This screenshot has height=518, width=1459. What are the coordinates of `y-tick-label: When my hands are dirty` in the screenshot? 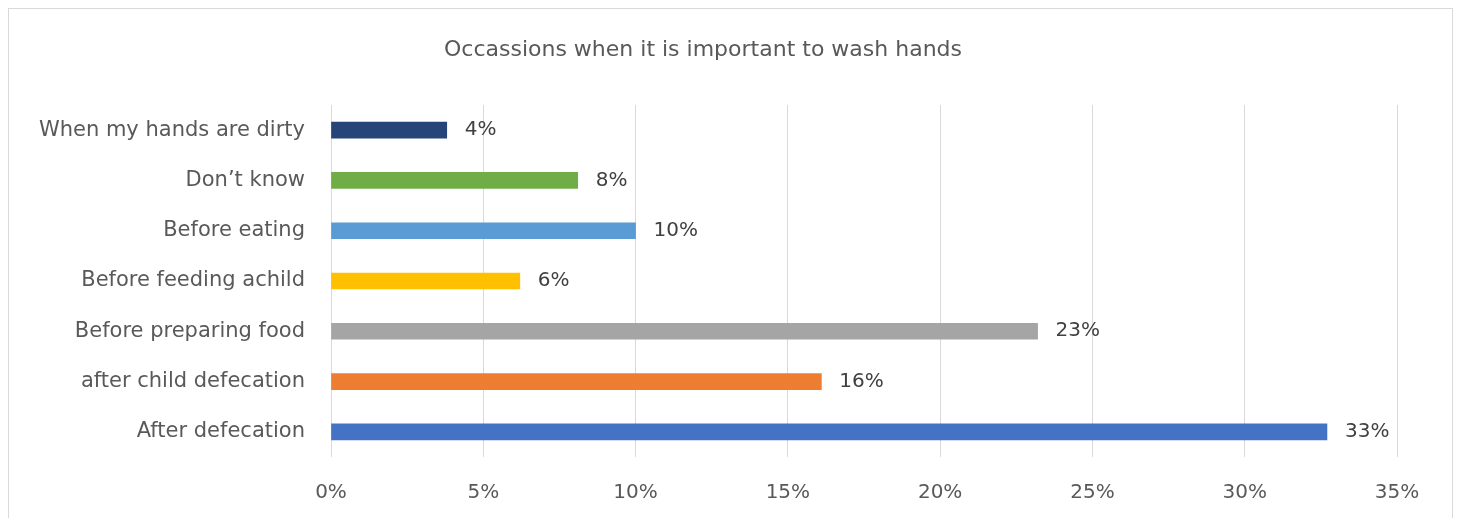 It's located at (171, 128).